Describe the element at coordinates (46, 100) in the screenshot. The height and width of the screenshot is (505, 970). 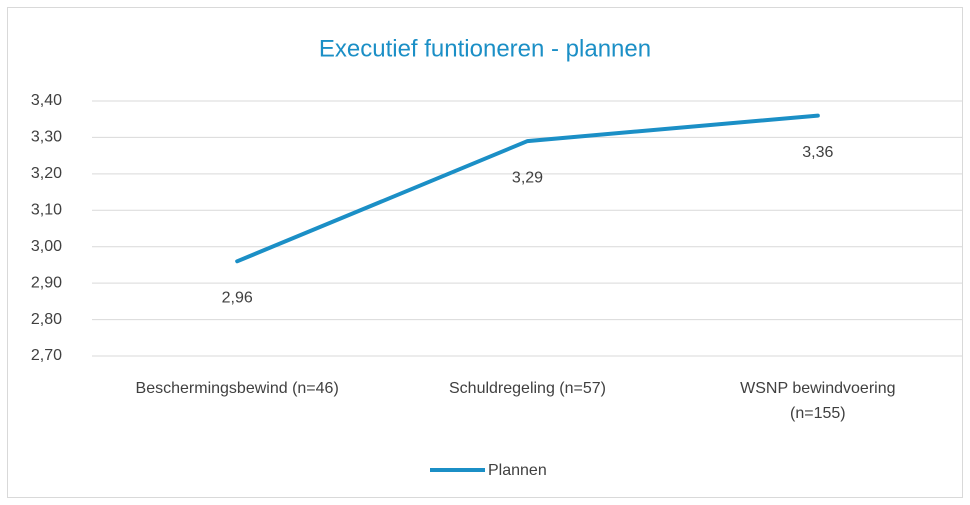
I see `y-tick-label: 3,40` at that location.